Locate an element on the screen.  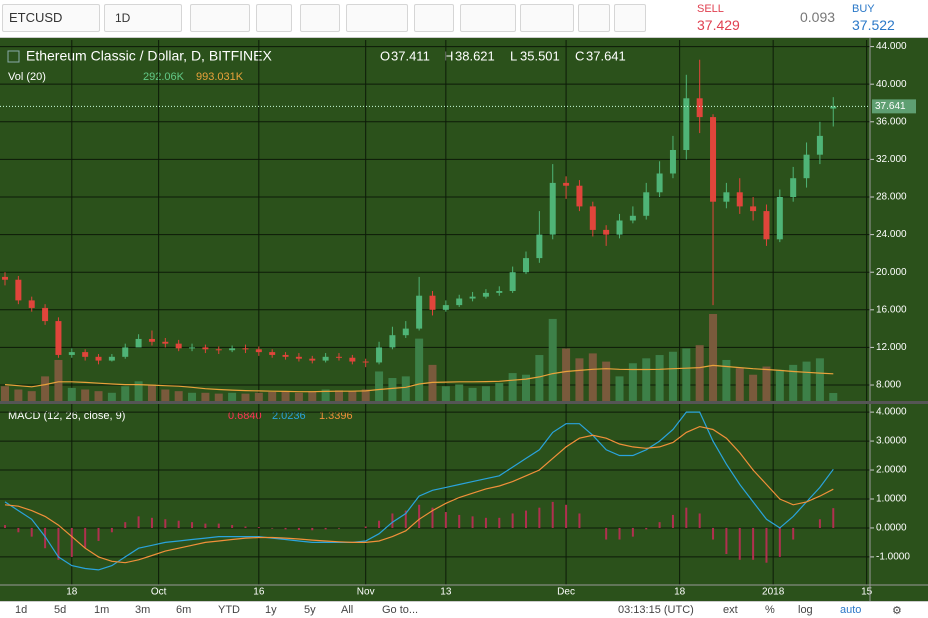
x-tick-label: 15 is located at coordinates (867, 592).